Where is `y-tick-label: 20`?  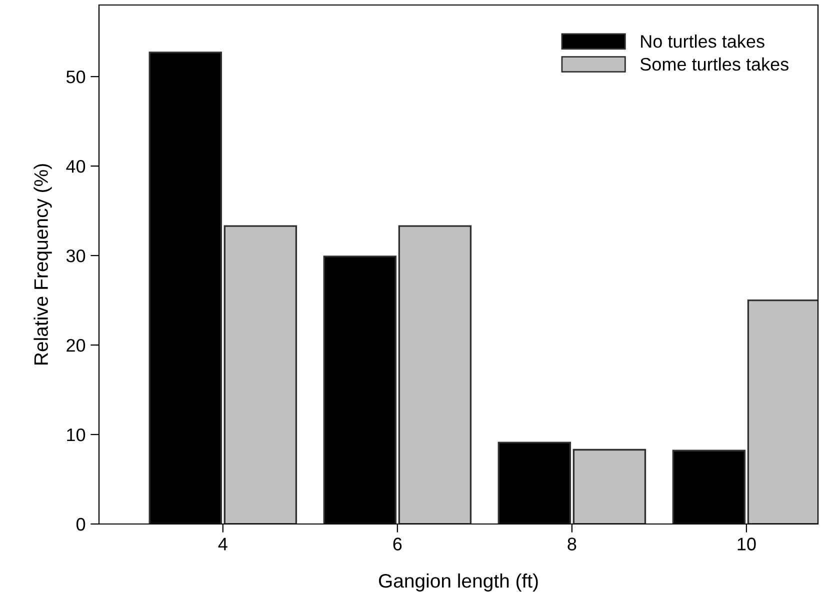
y-tick-label: 20 is located at coordinates (76, 345).